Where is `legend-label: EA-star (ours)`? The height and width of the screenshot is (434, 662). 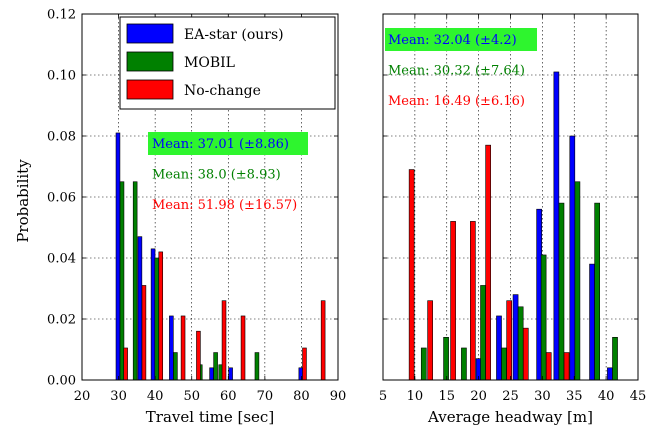 legend-label: EA-star (ours) is located at coordinates (234, 35).